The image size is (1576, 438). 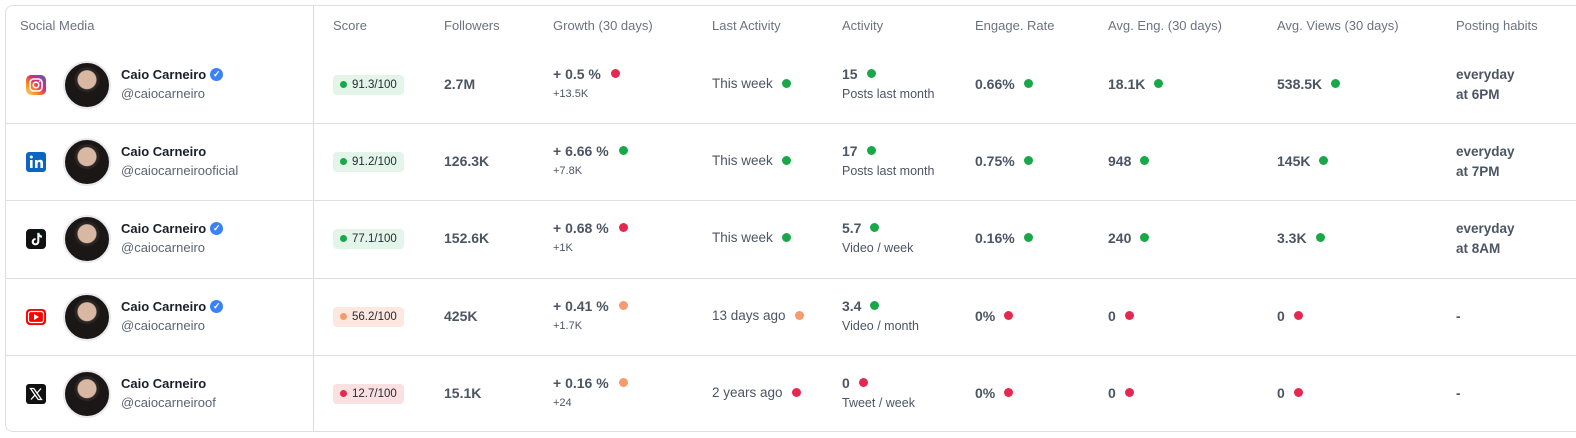 What do you see at coordinates (36, 162) in the screenshot?
I see `linkedin-icon` at bounding box center [36, 162].